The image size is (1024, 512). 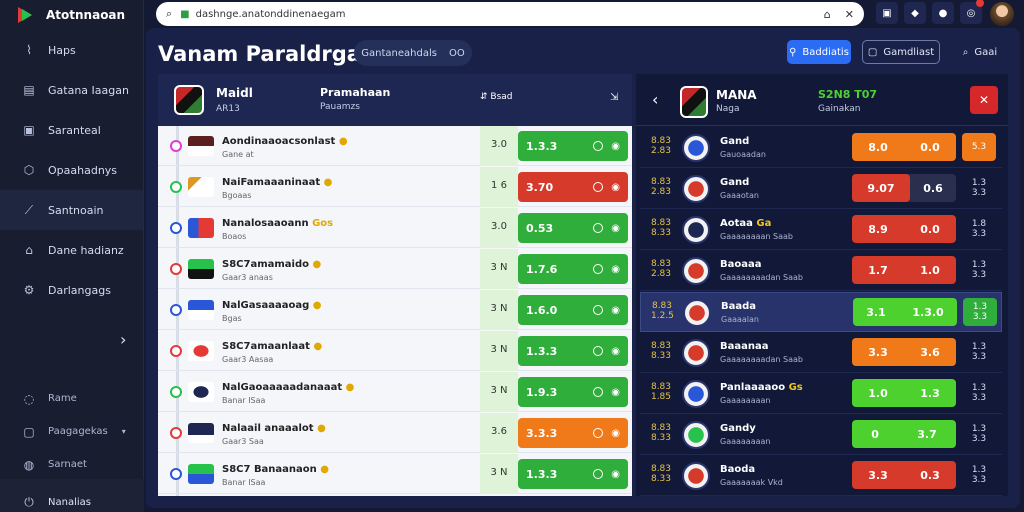 What do you see at coordinates (278, 223) in the screenshot?
I see `match-name: Nanalosaaoann Gos` at bounding box center [278, 223].